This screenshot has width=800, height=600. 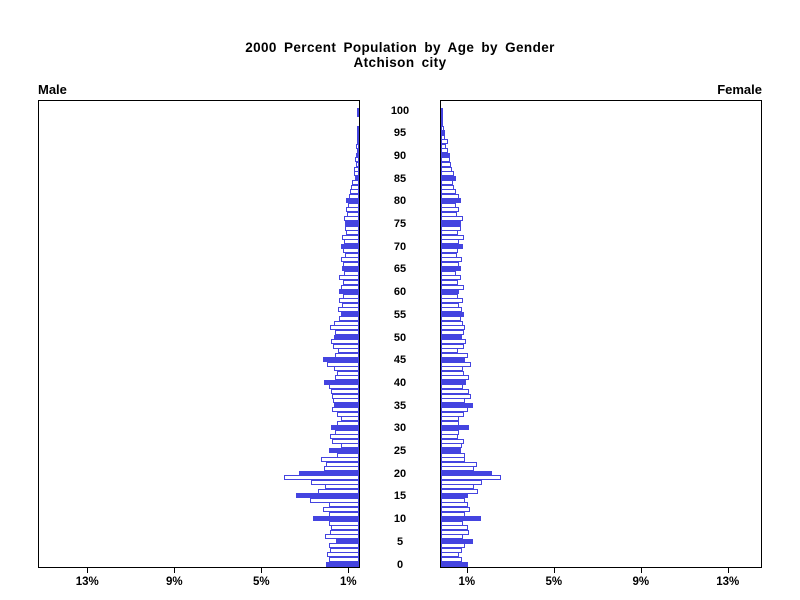 What do you see at coordinates (400, 314) in the screenshot?
I see `age-tick-label-55: 55` at bounding box center [400, 314].